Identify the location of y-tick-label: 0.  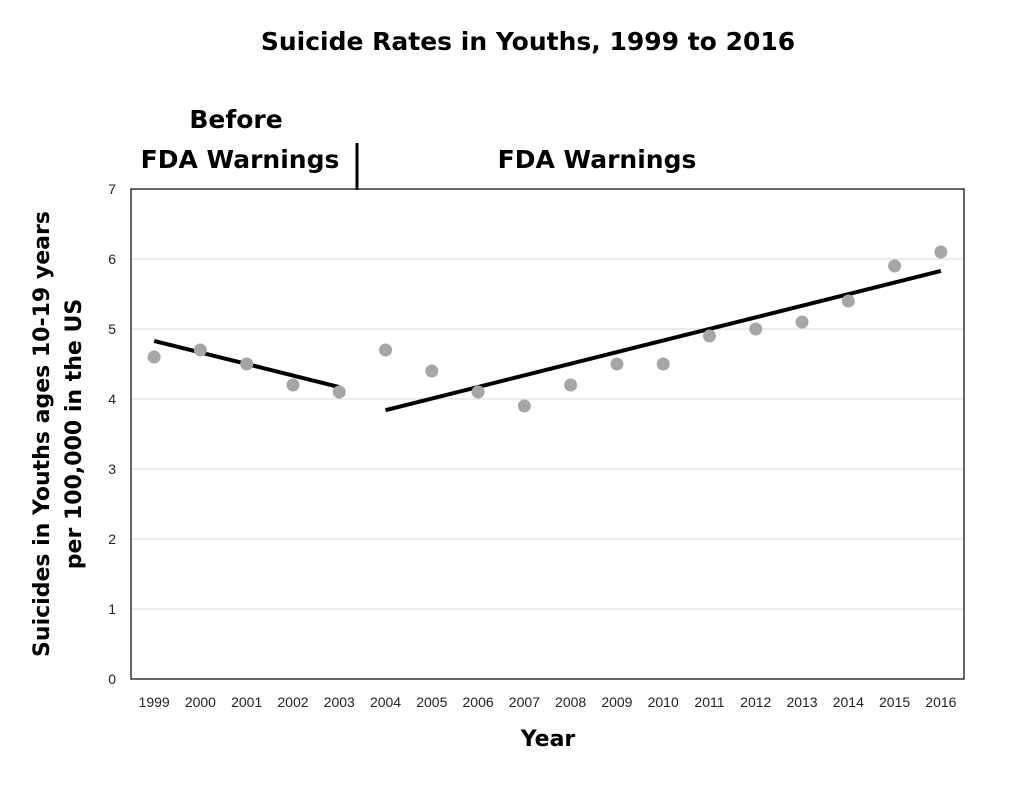
(112, 679).